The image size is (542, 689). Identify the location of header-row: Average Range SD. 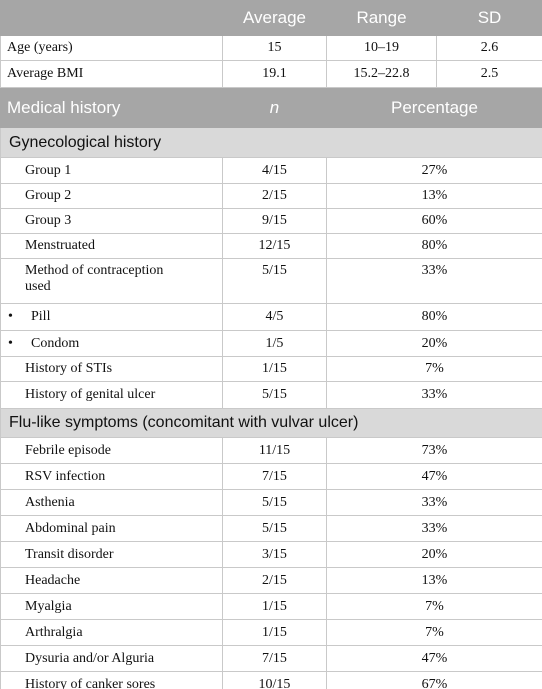
(271, 18).